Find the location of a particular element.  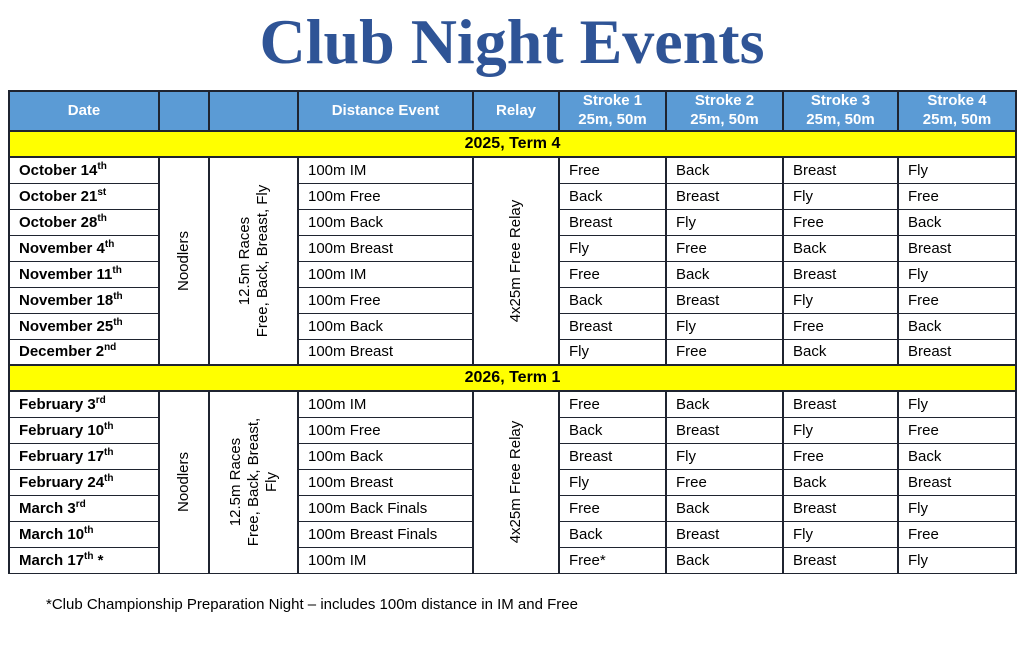

column-header-stroke-2: Stroke 2 25m, 50m is located at coordinates (724, 111).